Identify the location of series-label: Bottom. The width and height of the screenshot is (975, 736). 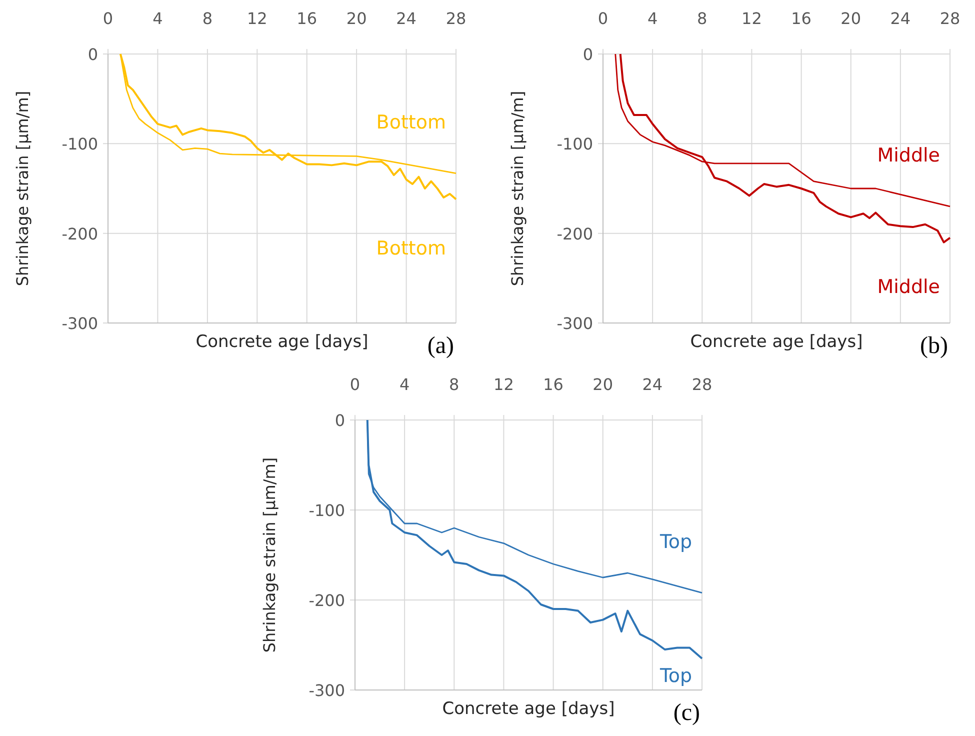
(411, 122).